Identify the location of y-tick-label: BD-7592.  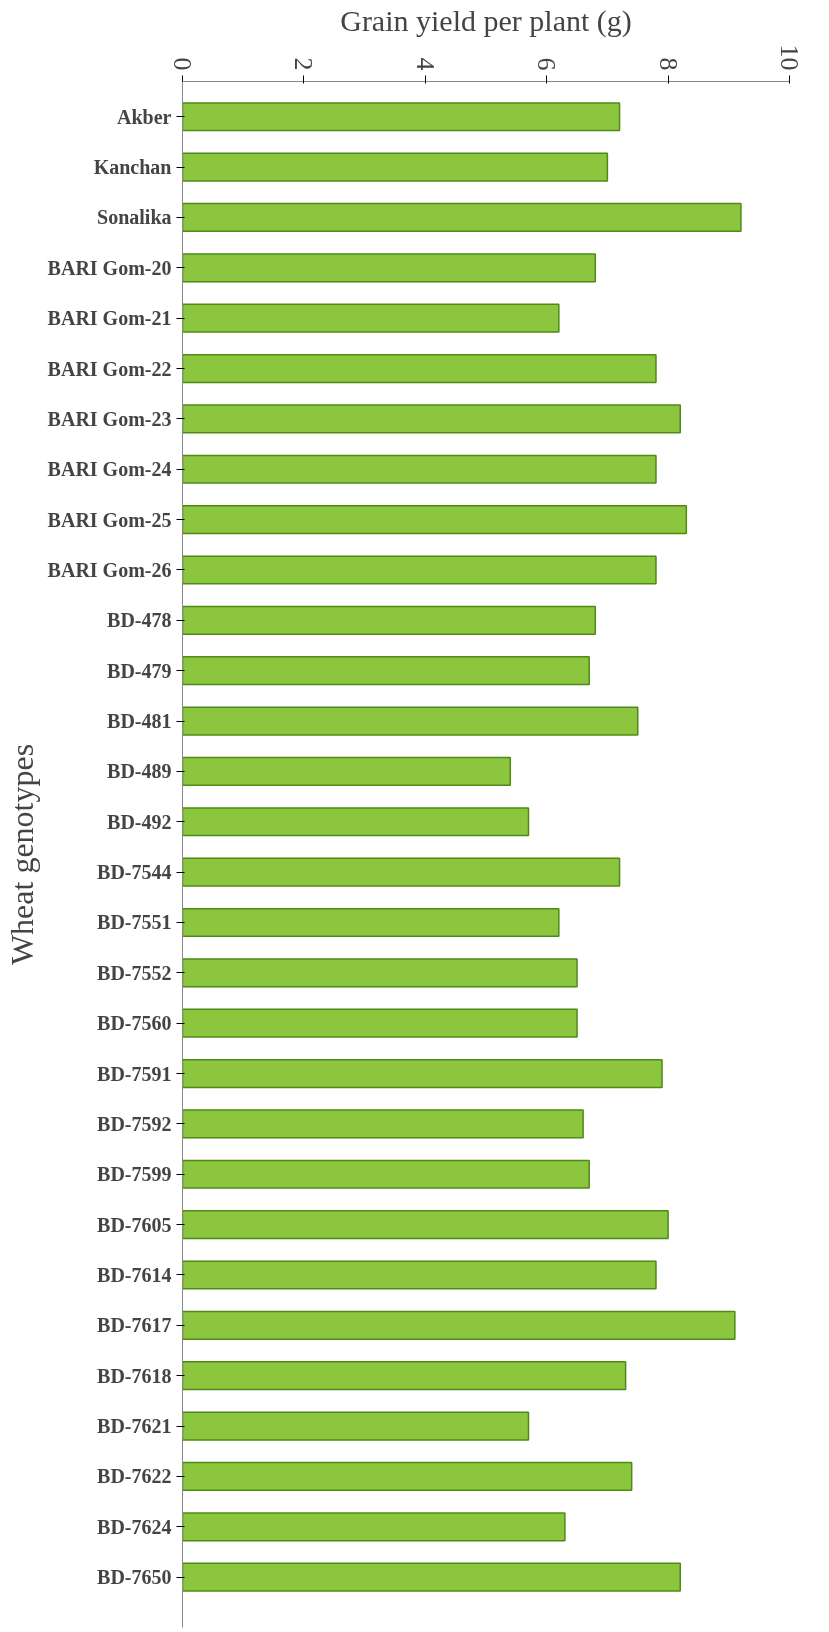
(134, 1123).